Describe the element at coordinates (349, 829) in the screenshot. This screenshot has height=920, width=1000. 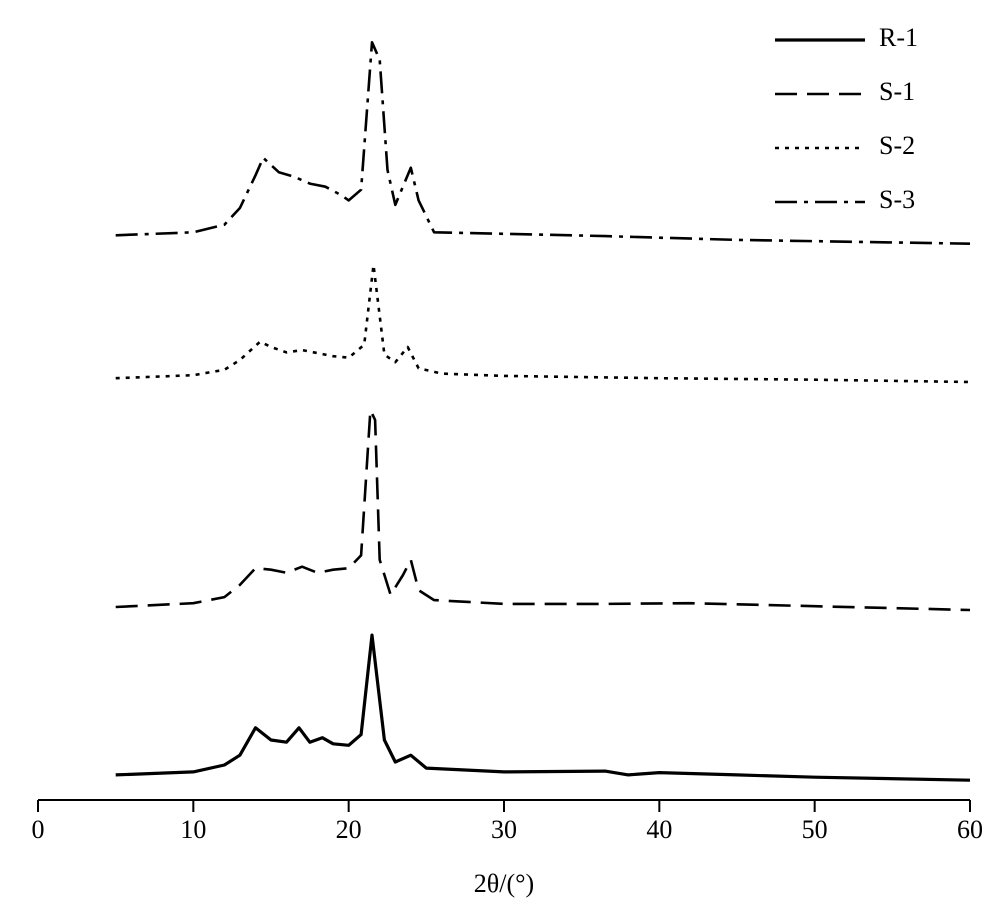
I see `x-tick-label: 20` at that location.